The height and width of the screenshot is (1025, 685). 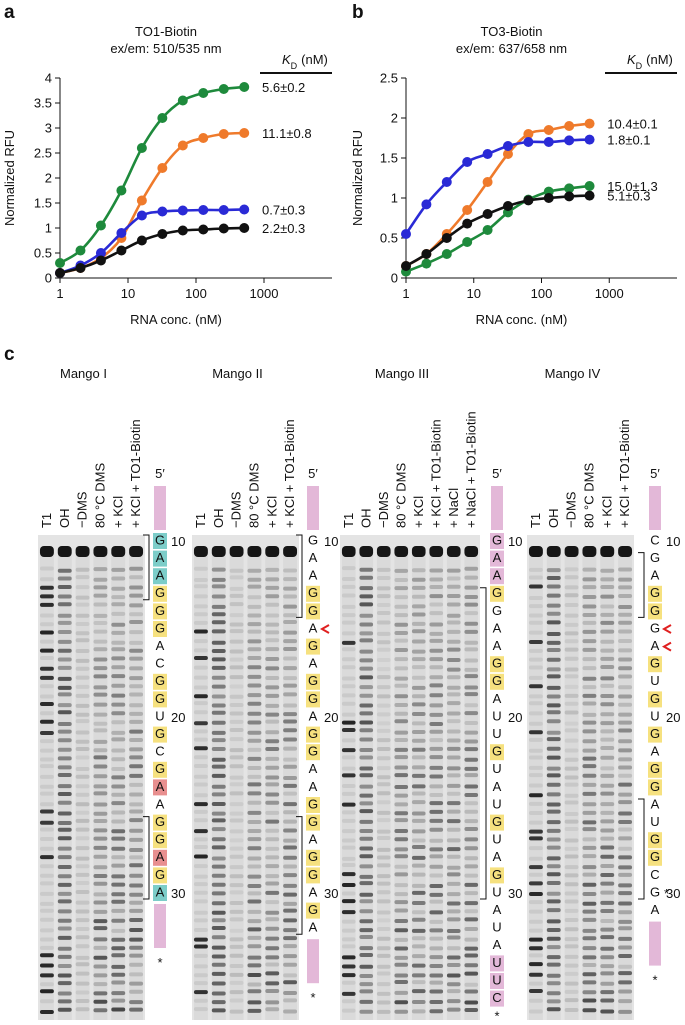 I want to click on cleavage-arrow, so click(x=666, y=646).